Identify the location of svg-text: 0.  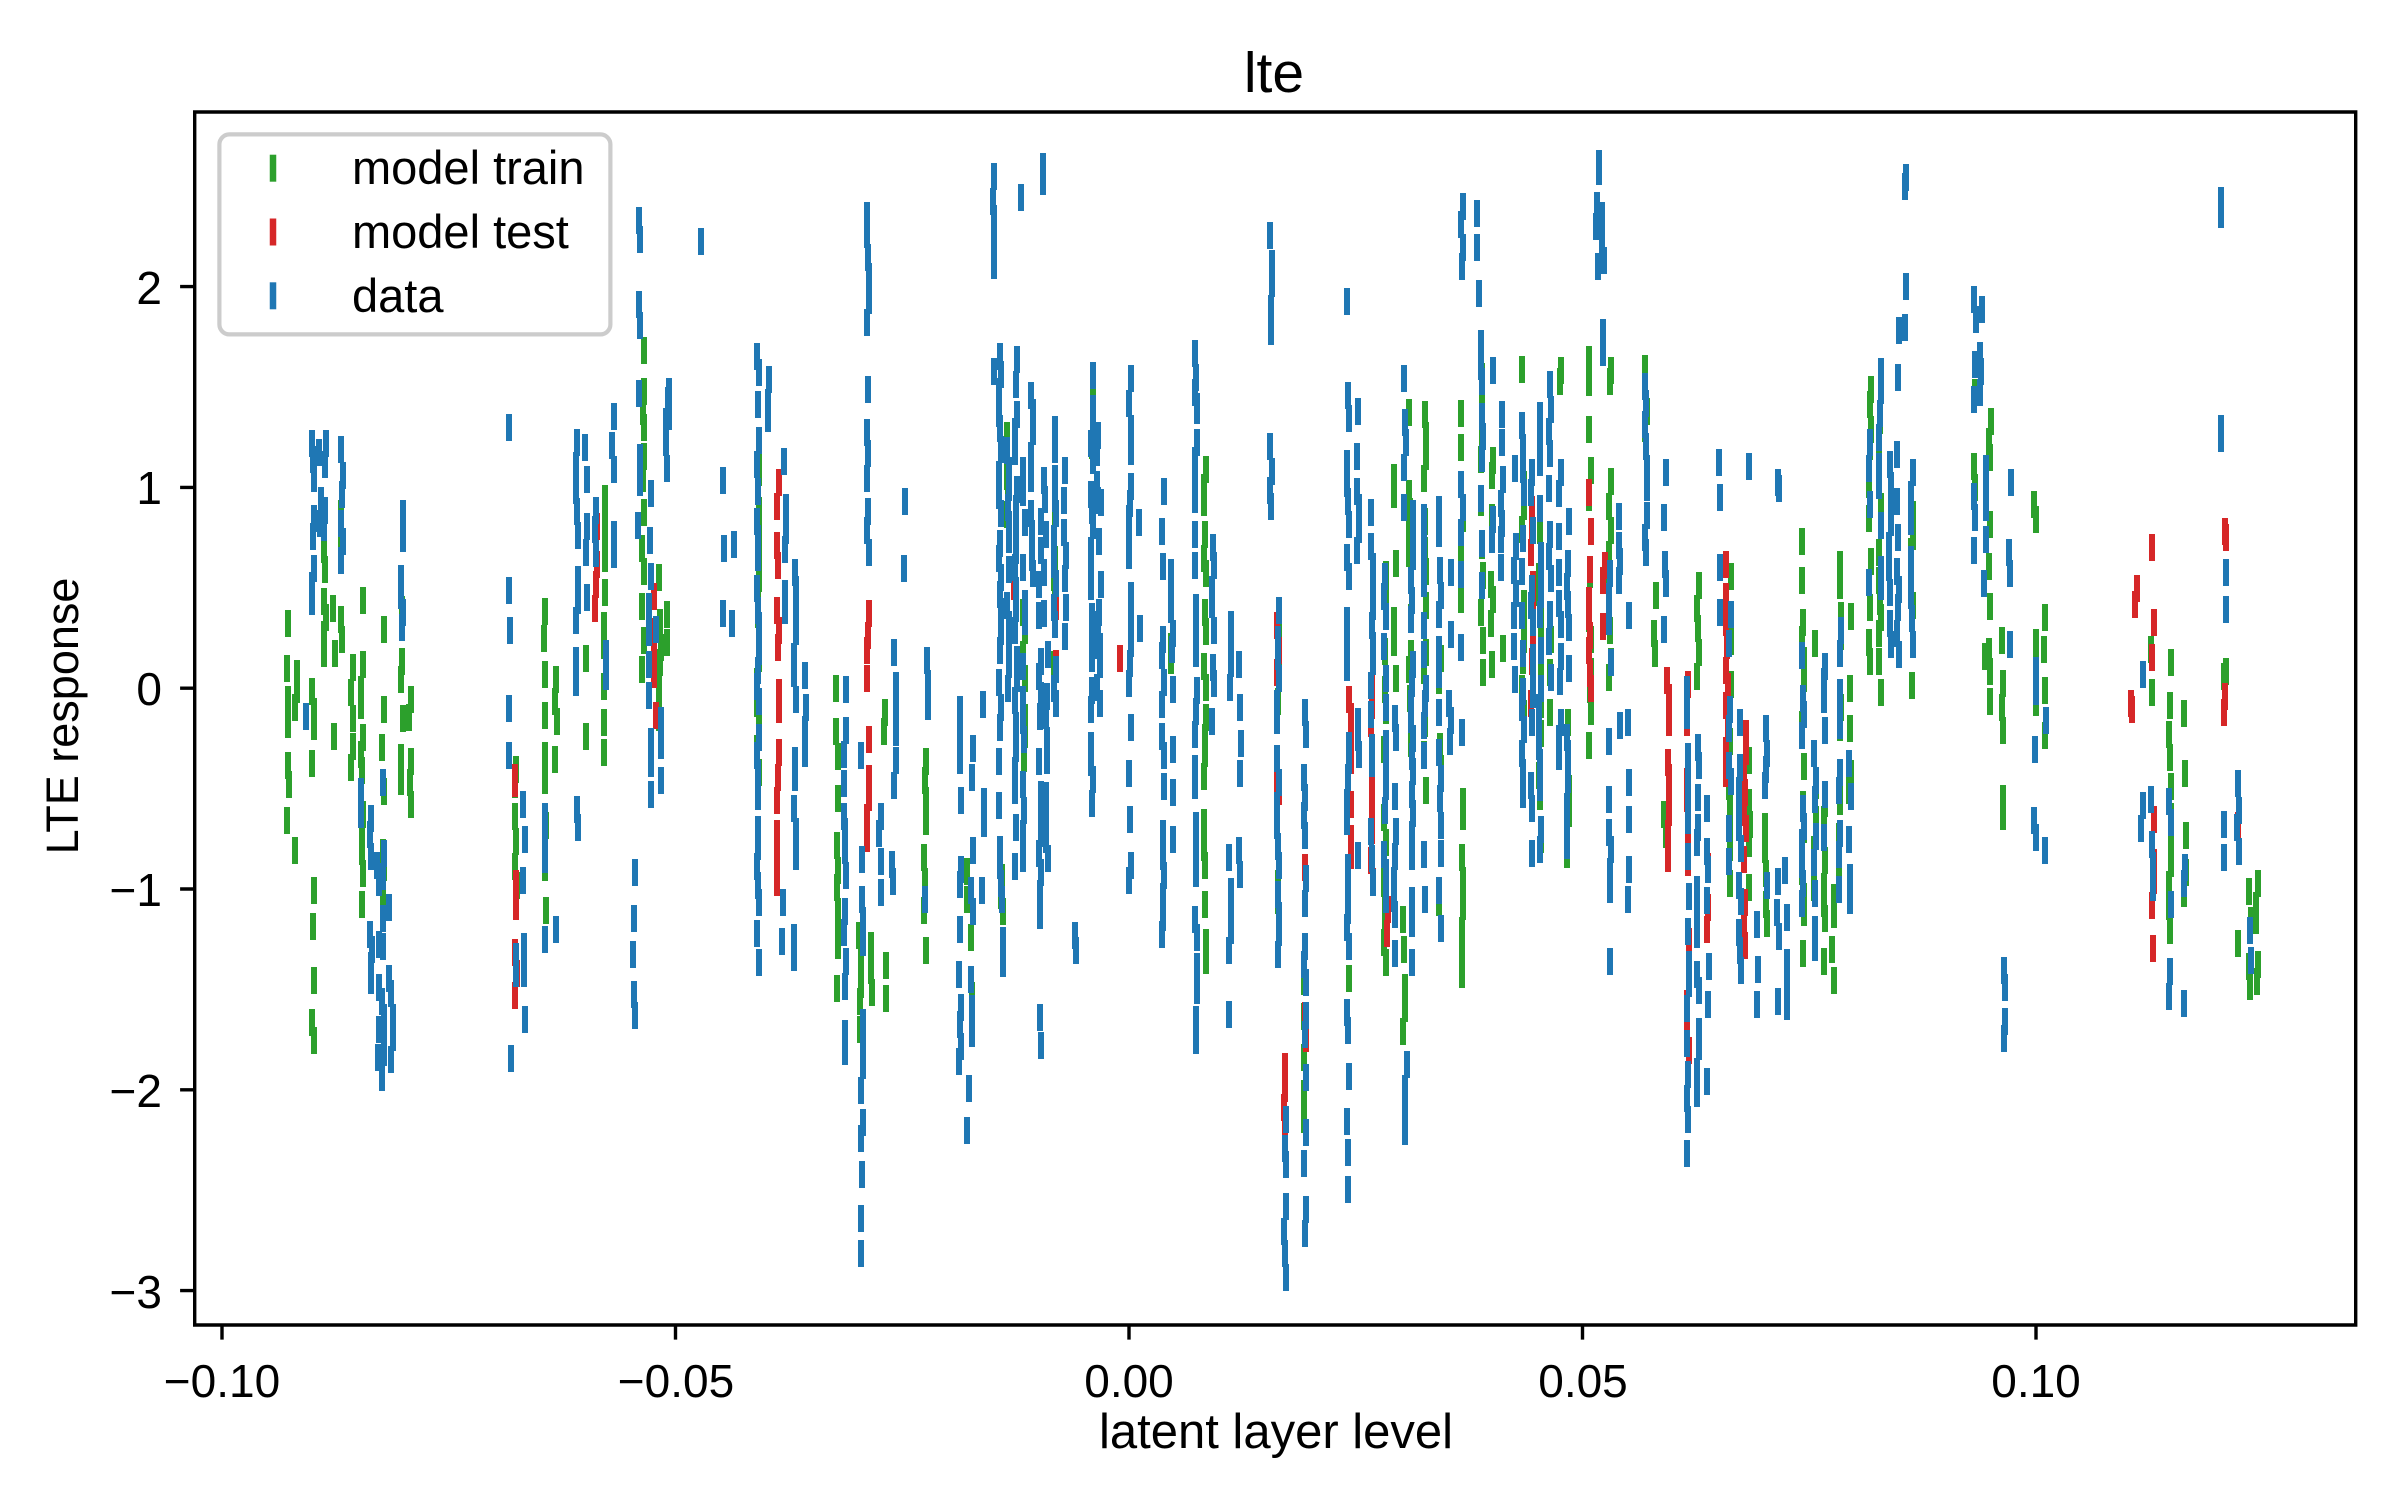
(149, 689).